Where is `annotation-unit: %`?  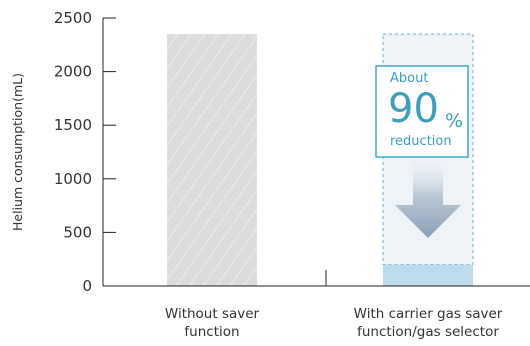 annotation-unit: % is located at coordinates (454, 121).